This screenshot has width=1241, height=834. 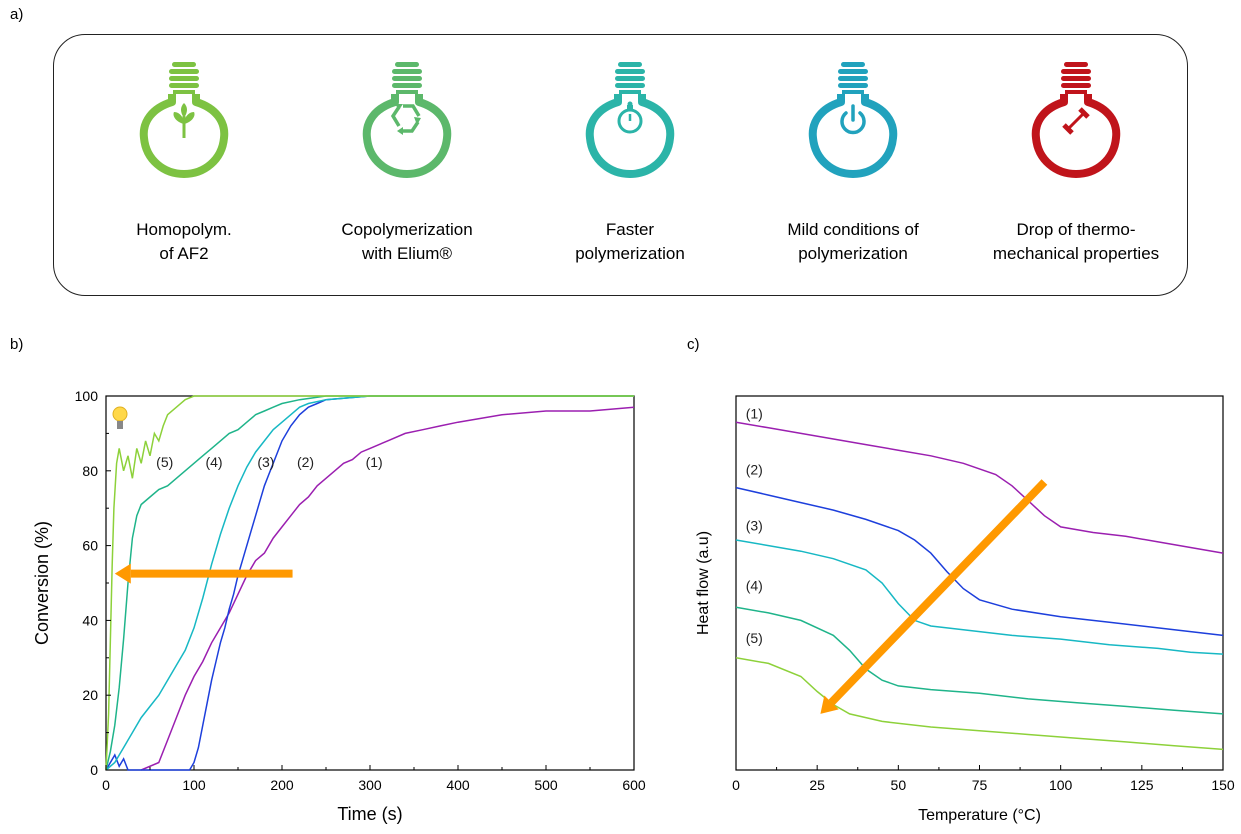 What do you see at coordinates (184, 229) in the screenshot?
I see `feature-caption-line: Homopolym.` at bounding box center [184, 229].